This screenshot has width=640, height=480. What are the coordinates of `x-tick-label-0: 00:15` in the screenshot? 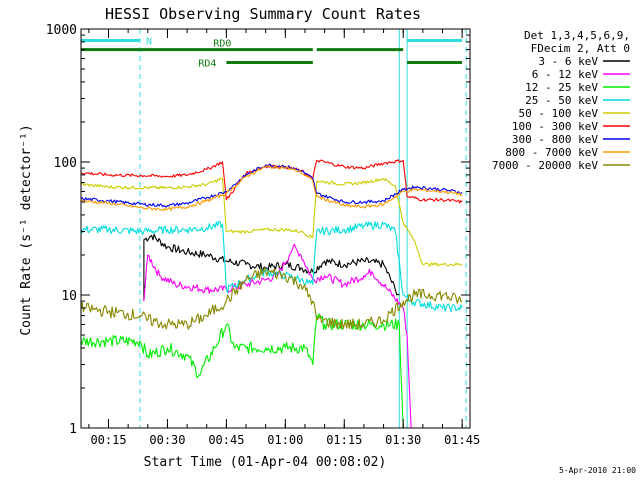 It's located at (108, 440).